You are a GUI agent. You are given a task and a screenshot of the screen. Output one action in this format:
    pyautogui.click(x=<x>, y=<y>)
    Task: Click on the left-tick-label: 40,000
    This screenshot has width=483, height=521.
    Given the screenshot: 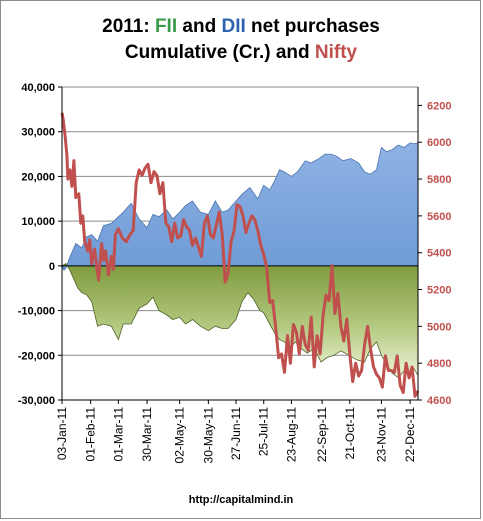 What is the action you would take?
    pyautogui.click(x=38, y=88)
    